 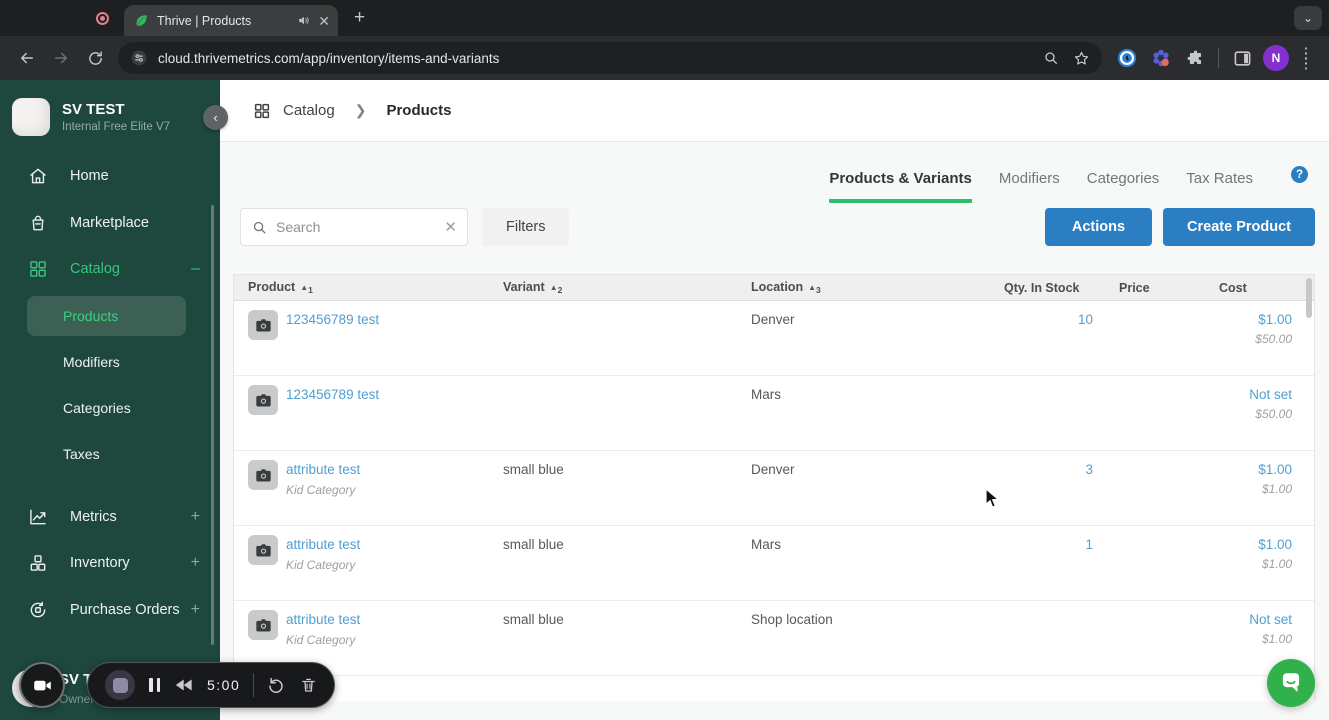 I want to click on extensions-puzzle-icon, so click(x=1195, y=58).